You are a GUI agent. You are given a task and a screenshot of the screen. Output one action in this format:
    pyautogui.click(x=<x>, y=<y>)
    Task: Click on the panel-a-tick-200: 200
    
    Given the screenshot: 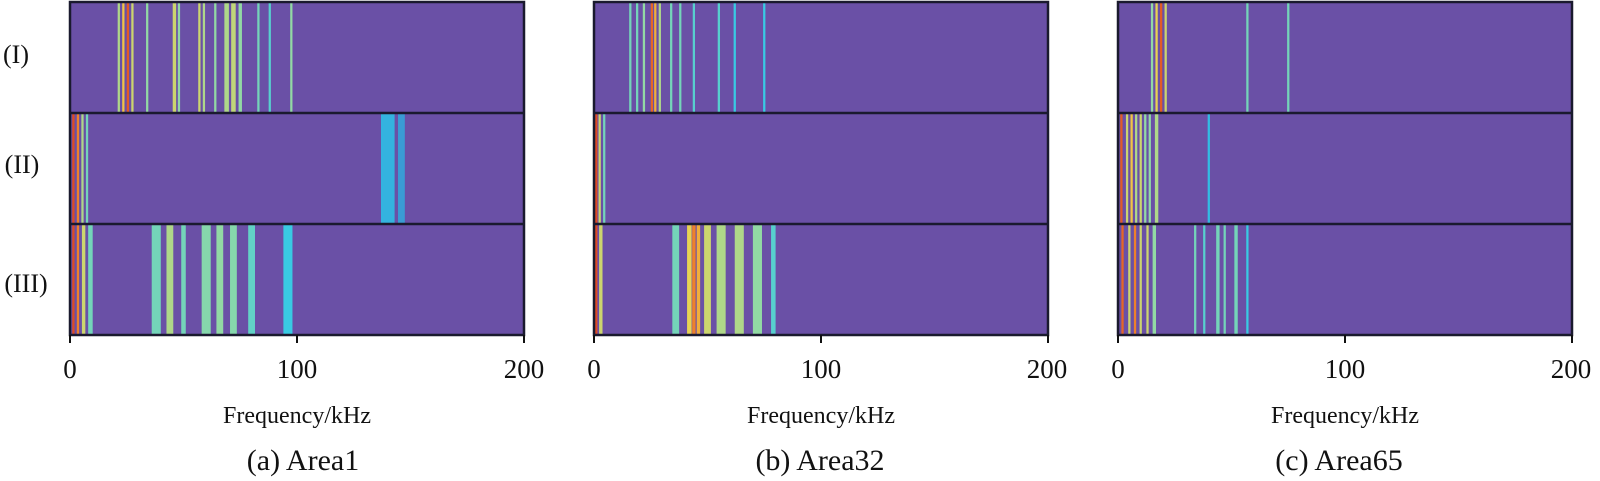 What is the action you would take?
    pyautogui.click(x=524, y=369)
    